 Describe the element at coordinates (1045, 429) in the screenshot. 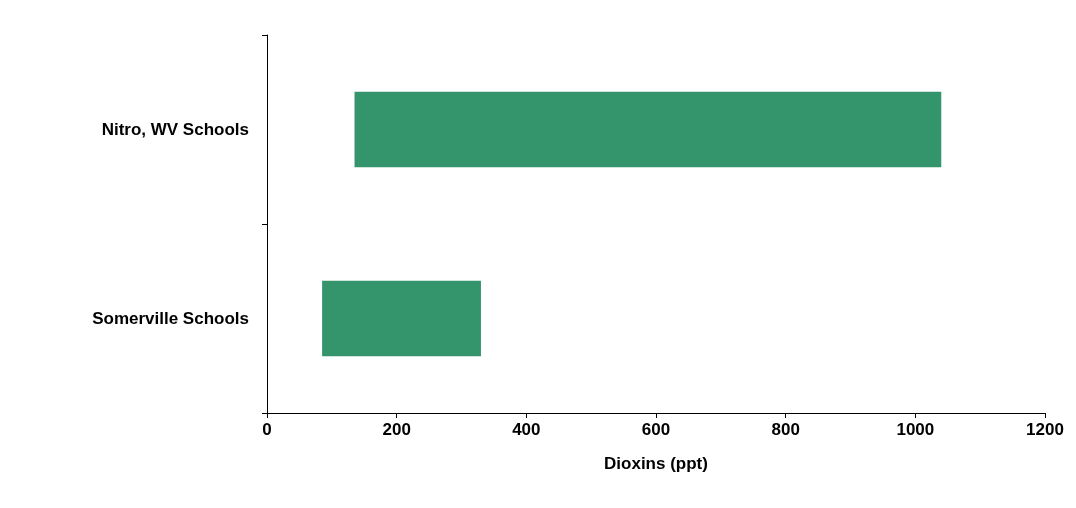

I see `x-tick-label: 1200` at that location.